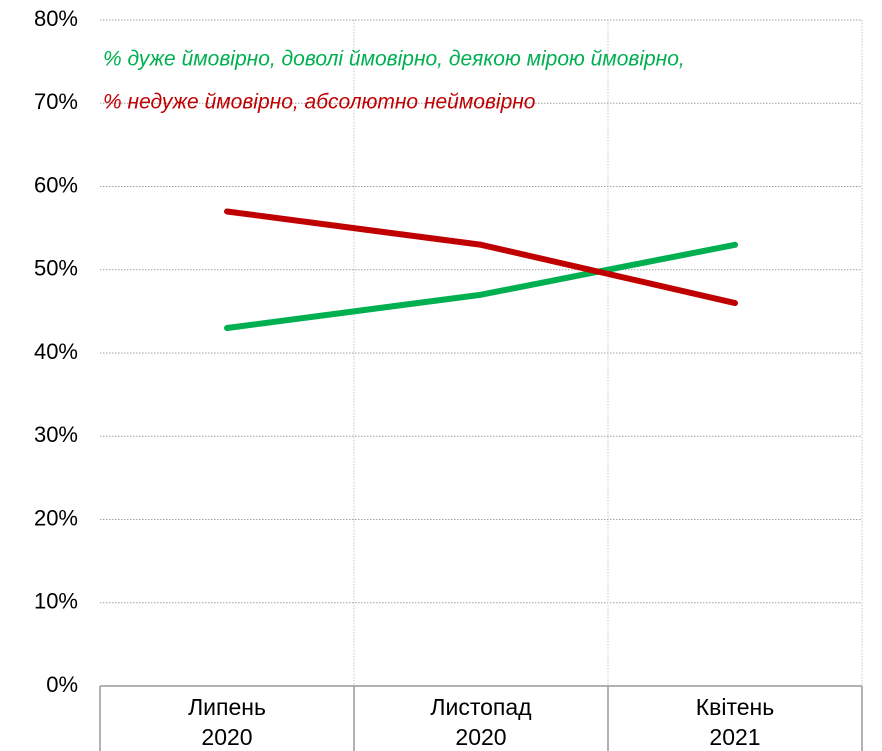  I want to click on y-tick-label: 20%, so click(56, 517).